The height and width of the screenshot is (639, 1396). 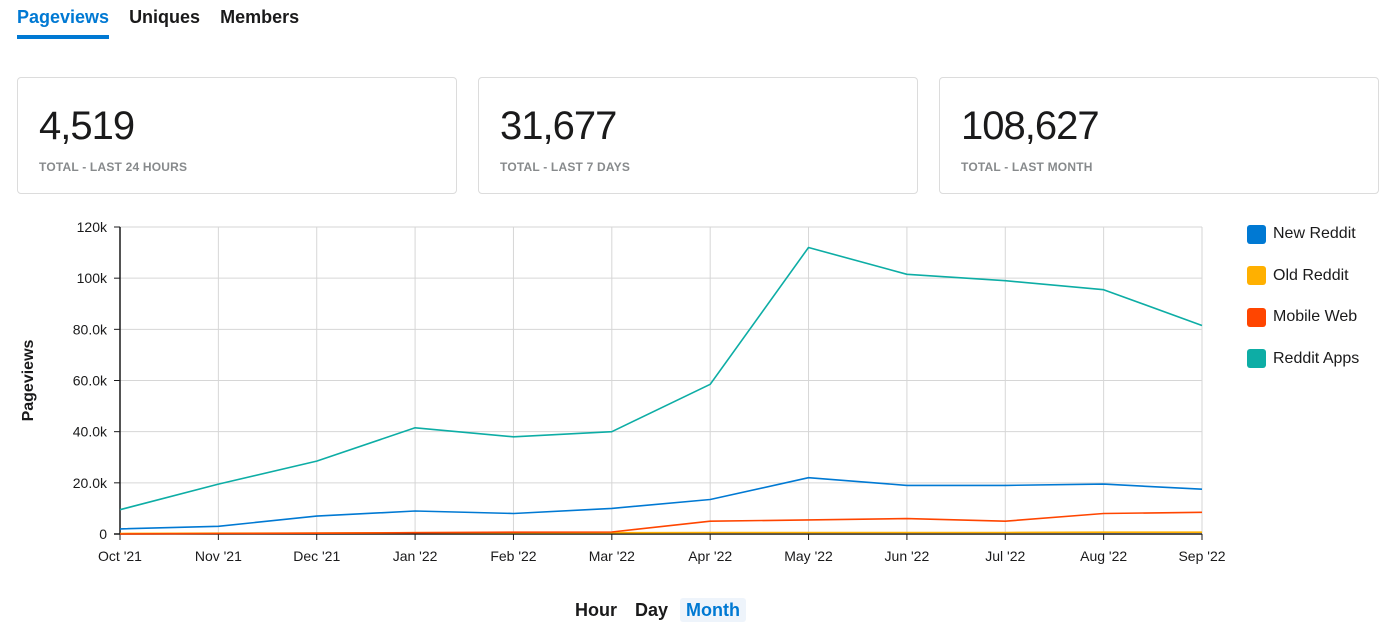 I want to click on x-tick-label: Jul '22, so click(x=1005, y=556).